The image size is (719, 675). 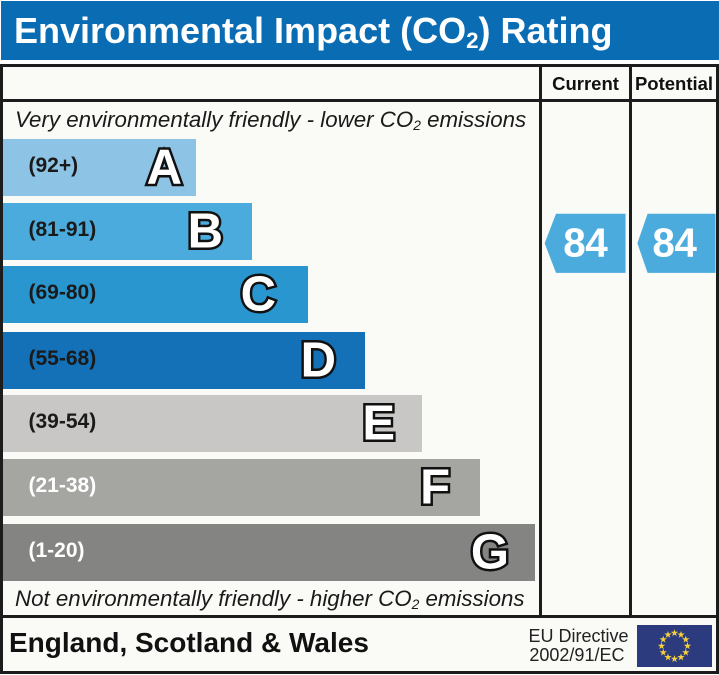 I want to click on svg-text: F, so click(x=435, y=488).